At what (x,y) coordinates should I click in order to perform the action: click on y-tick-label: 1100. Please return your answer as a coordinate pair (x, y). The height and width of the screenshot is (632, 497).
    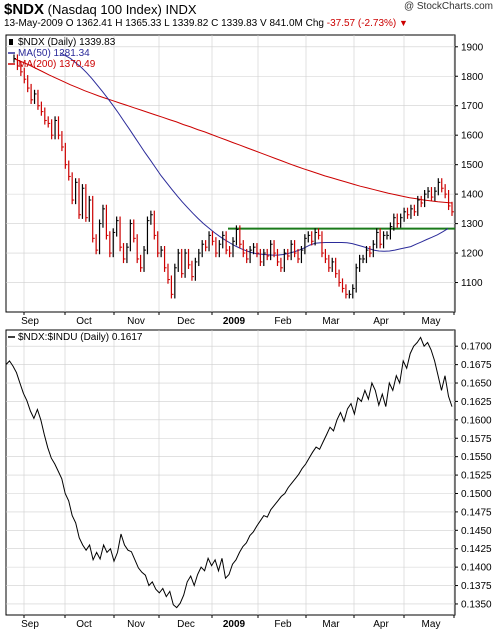
    Looking at the image, I should click on (472, 283).